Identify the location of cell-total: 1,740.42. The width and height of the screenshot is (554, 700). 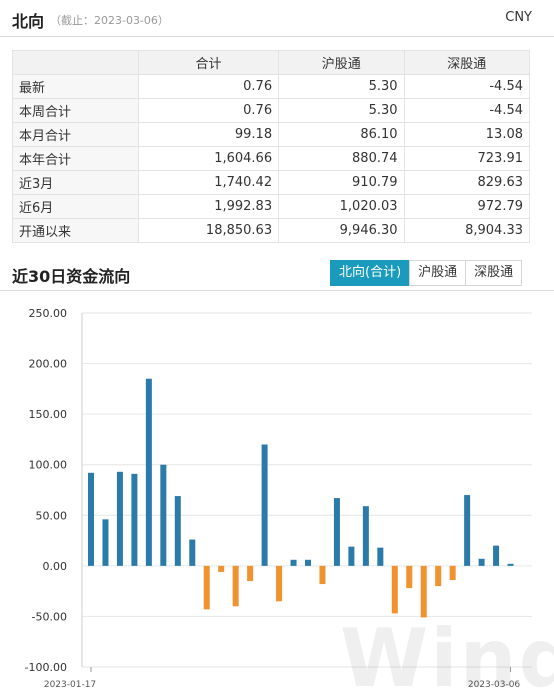
(208, 182).